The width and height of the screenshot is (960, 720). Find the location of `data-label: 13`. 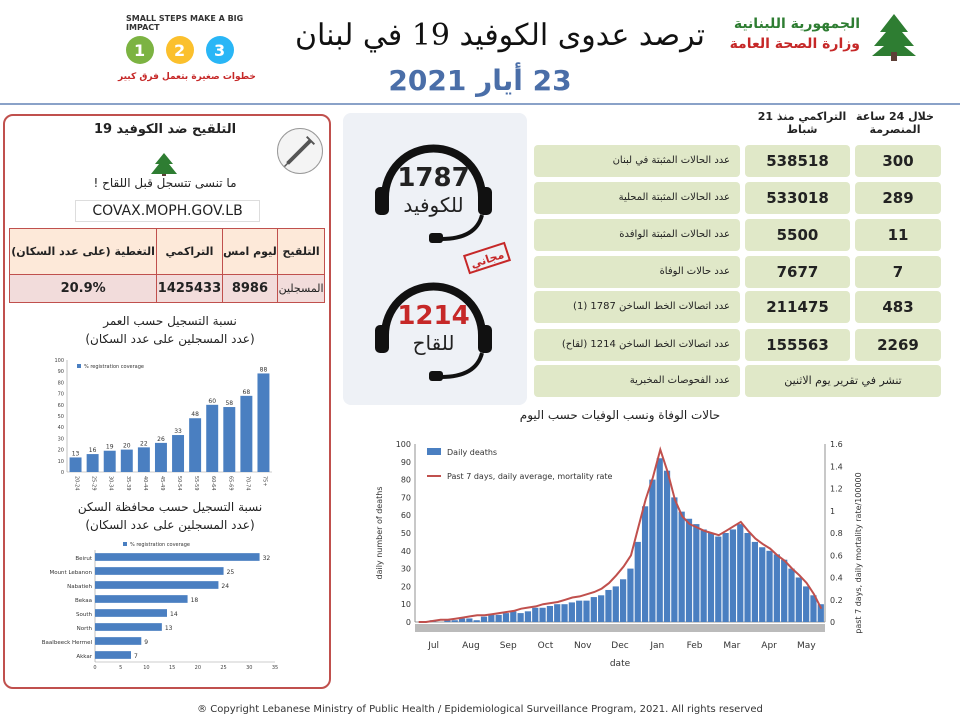

data-label: 13 is located at coordinates (169, 628).